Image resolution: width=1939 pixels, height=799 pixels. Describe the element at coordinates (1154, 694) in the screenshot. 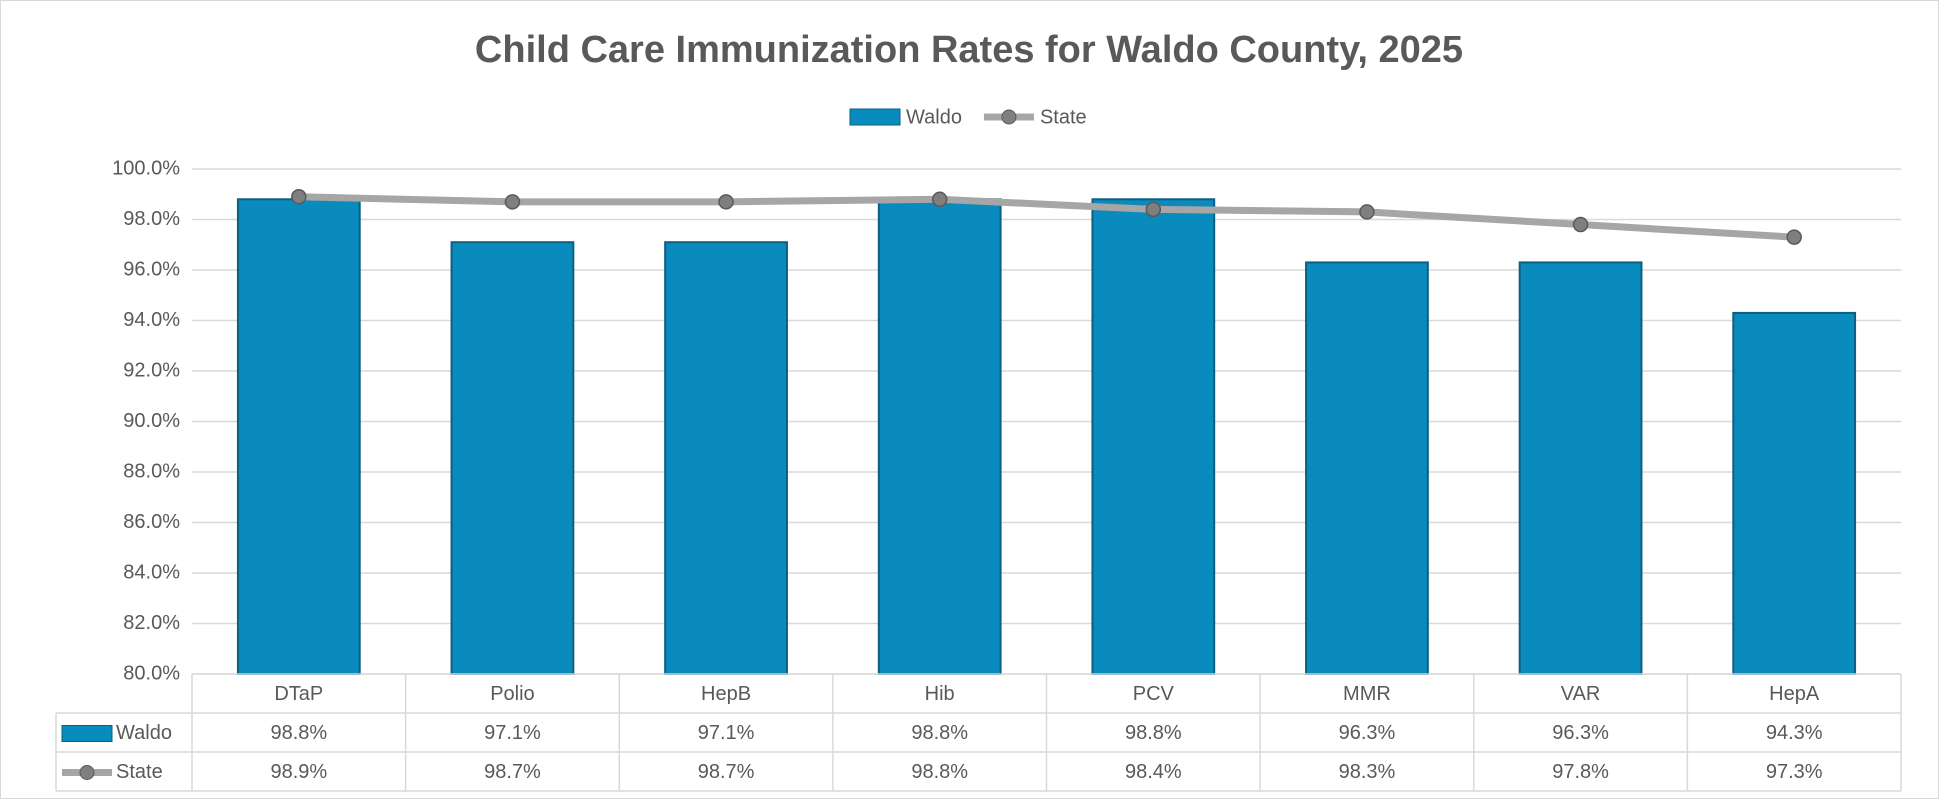

I see `x-tick-label: PCV` at that location.